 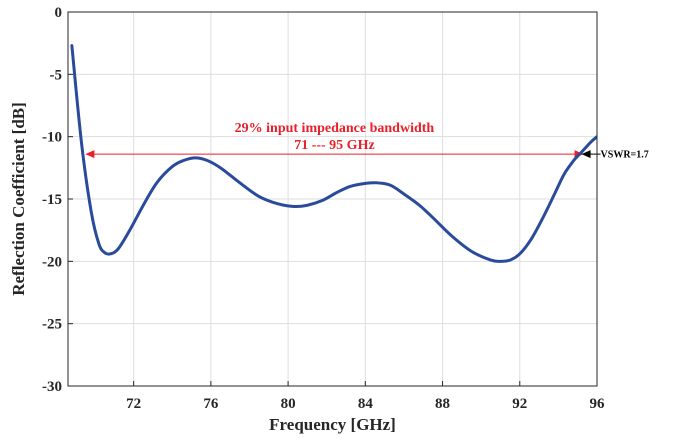 I want to click on bandwidth-label-range: 71 --- 95 GHz, so click(x=334, y=145).